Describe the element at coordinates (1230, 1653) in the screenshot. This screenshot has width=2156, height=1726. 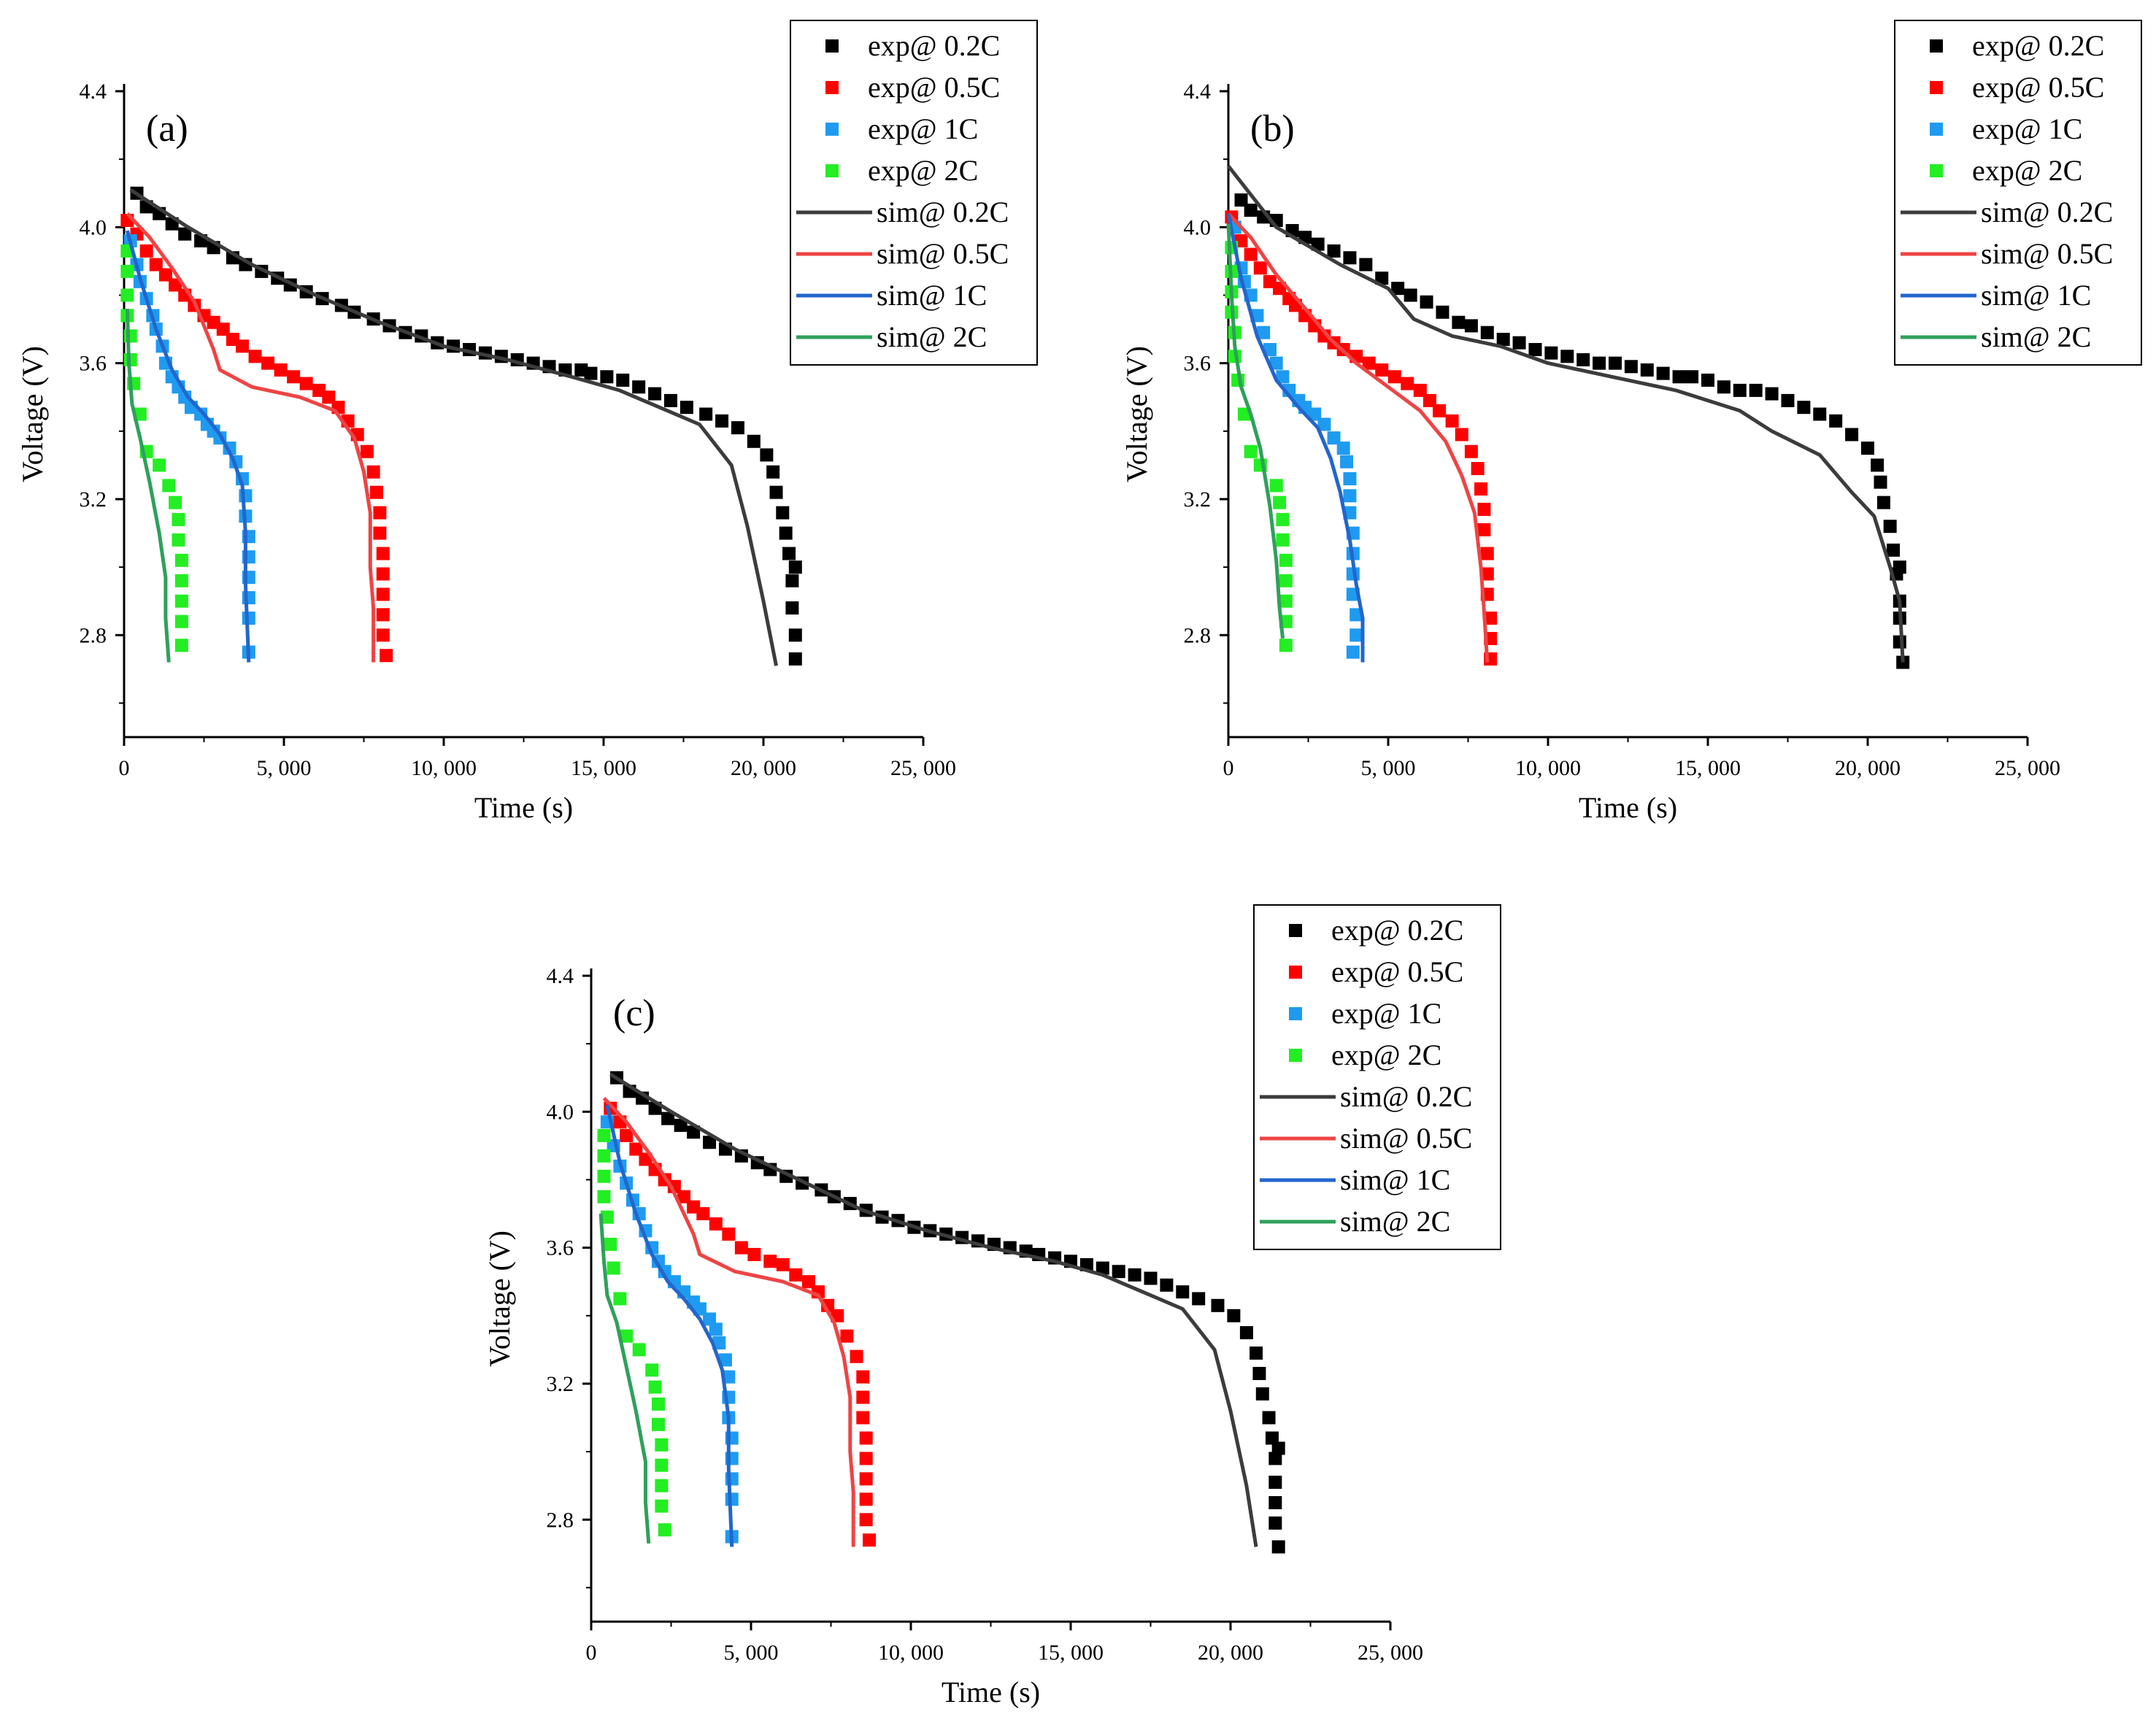
I see `x-tick-label: 20, 000` at that location.